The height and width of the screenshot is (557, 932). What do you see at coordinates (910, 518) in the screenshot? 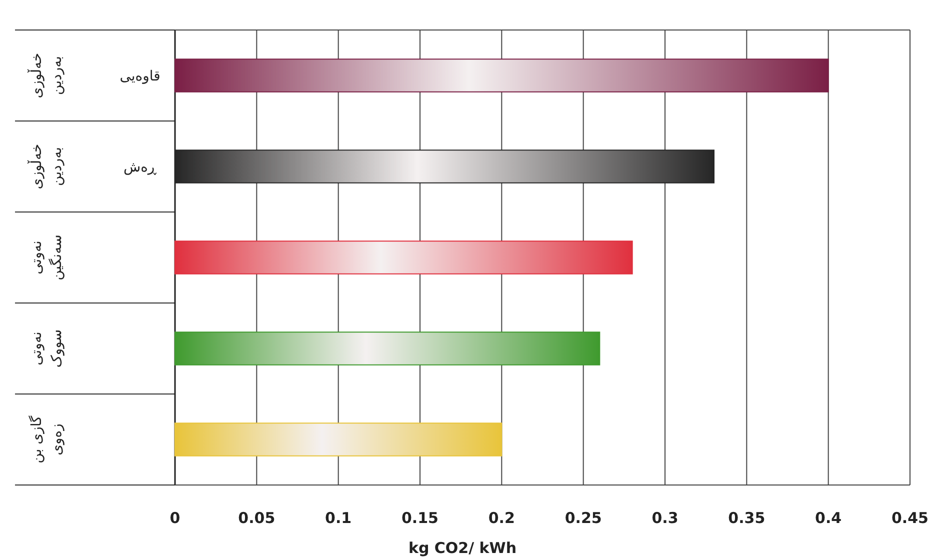
I see `x-tick-label: 0.45` at bounding box center [910, 518].